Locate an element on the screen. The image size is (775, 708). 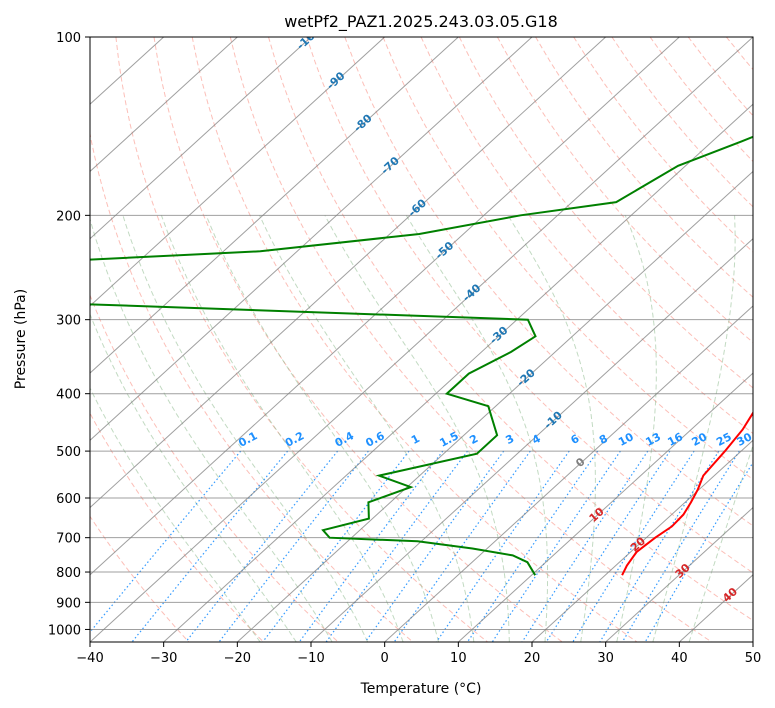
x-tick-label: 0 is located at coordinates (385, 658).